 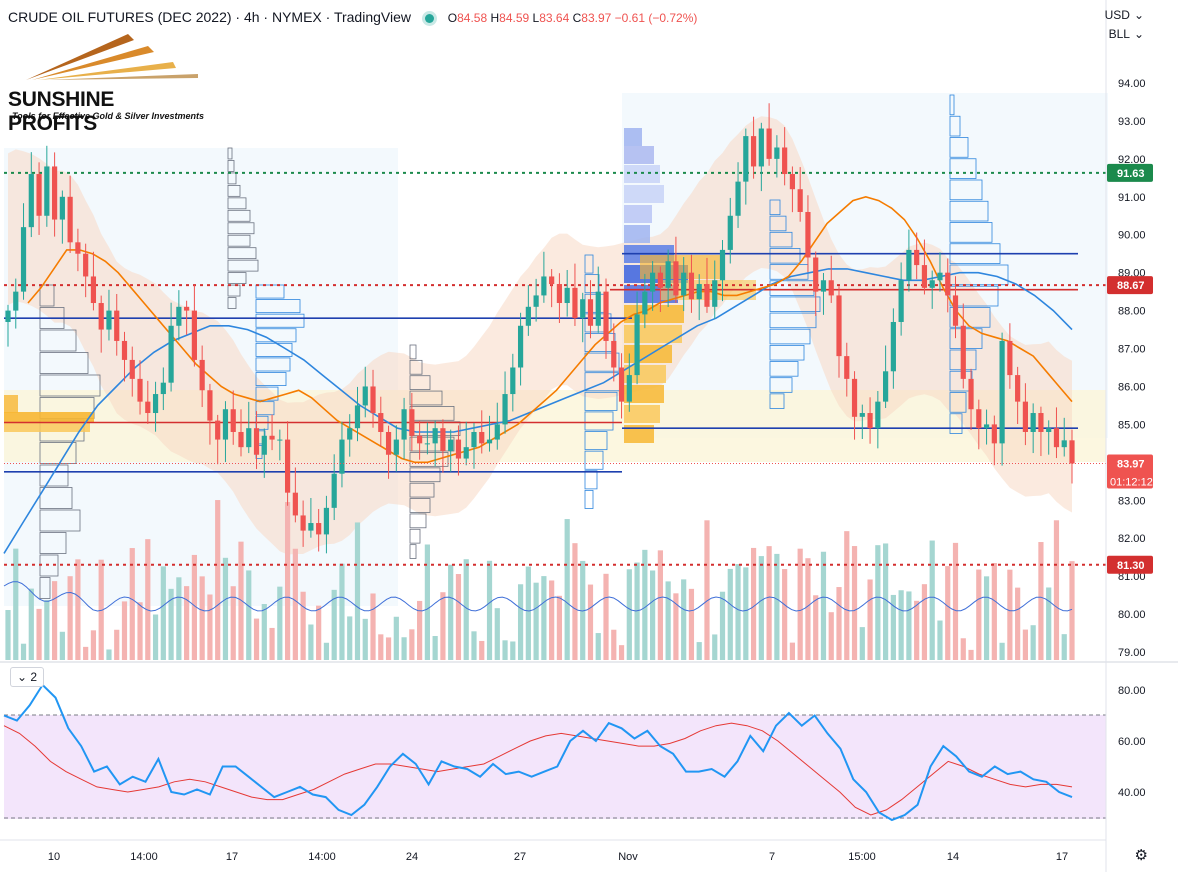 I want to click on time-tick-label: 24, so click(x=412, y=857).